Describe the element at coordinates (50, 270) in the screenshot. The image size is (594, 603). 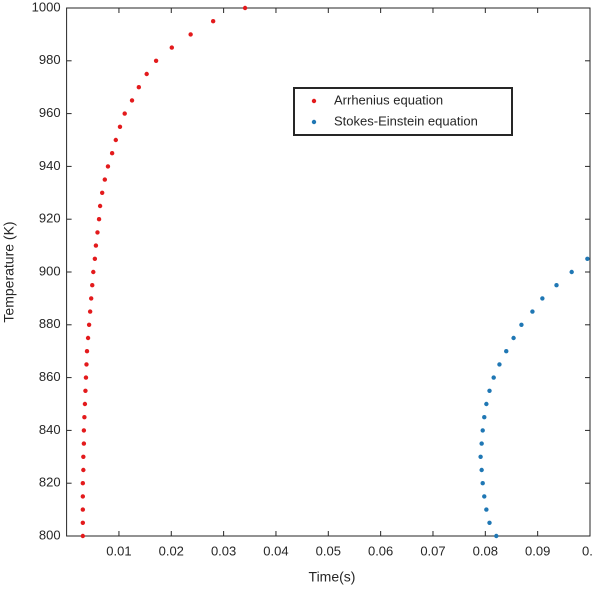
I see `y-tick-label: 900` at that location.